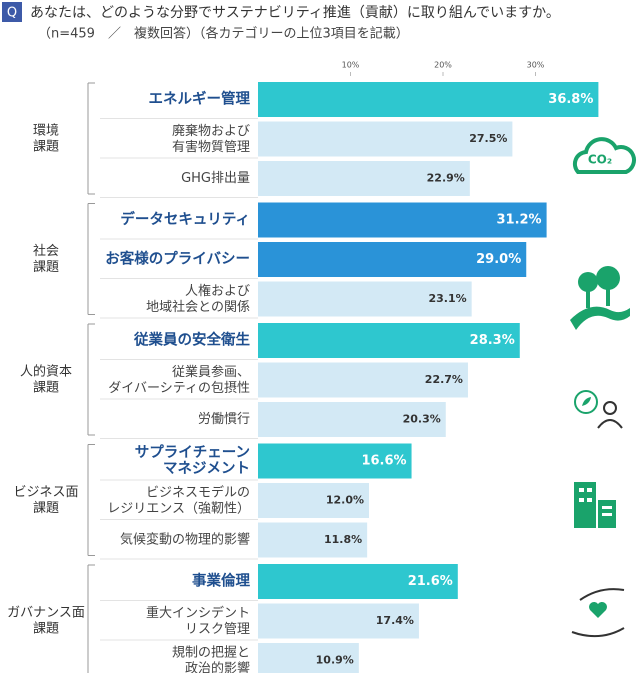 This screenshot has width=640, height=677. I want to click on group-label: 人的資本課題, so click(46, 379).